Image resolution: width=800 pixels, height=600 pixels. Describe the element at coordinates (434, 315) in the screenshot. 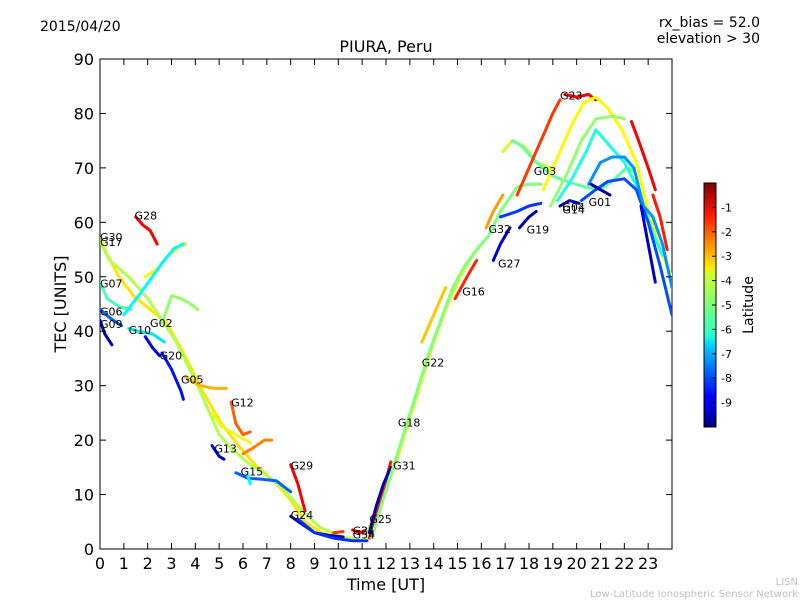

I see `series-line-g22` at that location.